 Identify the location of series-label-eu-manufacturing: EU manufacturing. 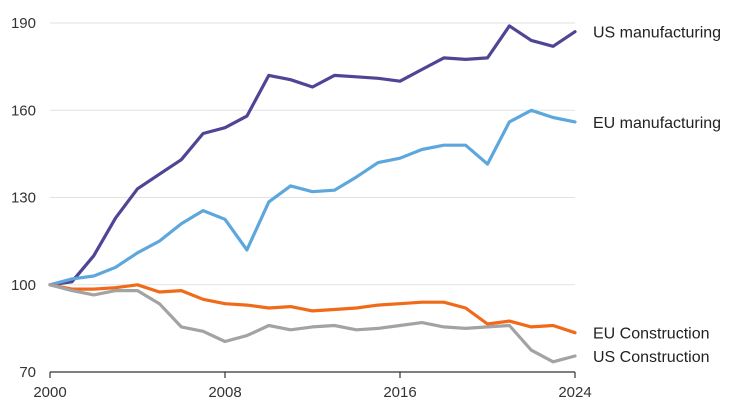
(657, 123).